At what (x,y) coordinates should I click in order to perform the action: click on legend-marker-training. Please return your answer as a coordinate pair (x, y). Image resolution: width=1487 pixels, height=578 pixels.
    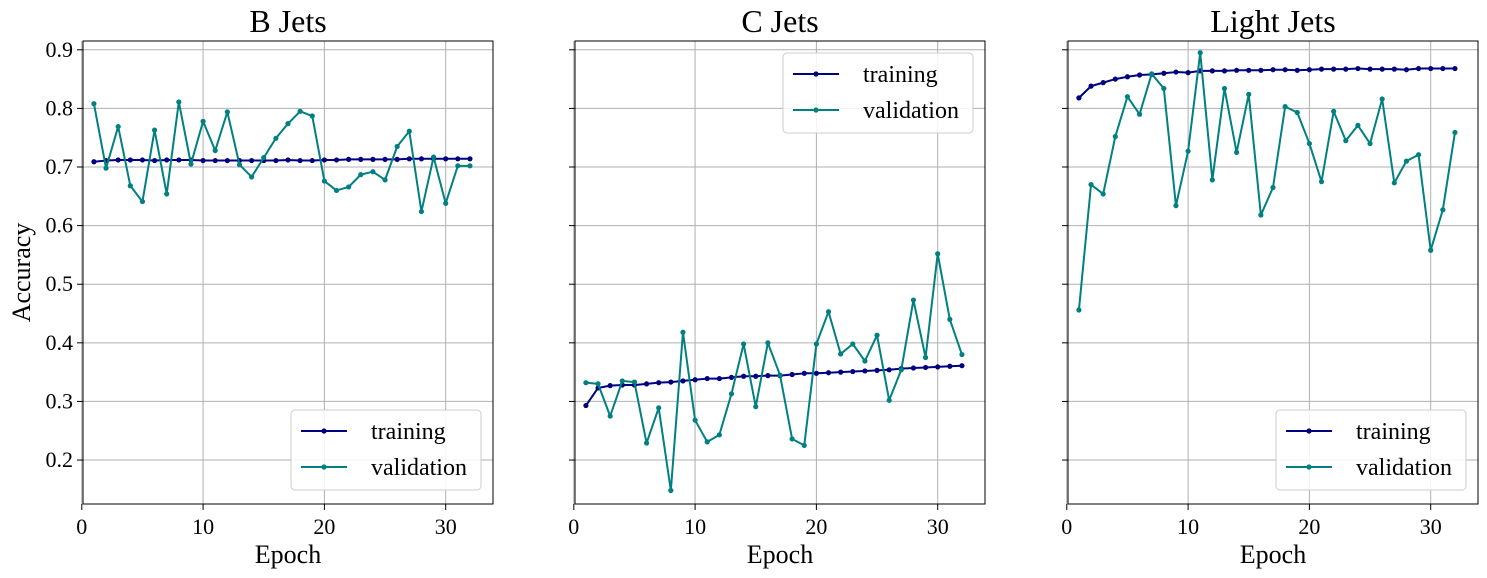
    Looking at the image, I should click on (324, 431).